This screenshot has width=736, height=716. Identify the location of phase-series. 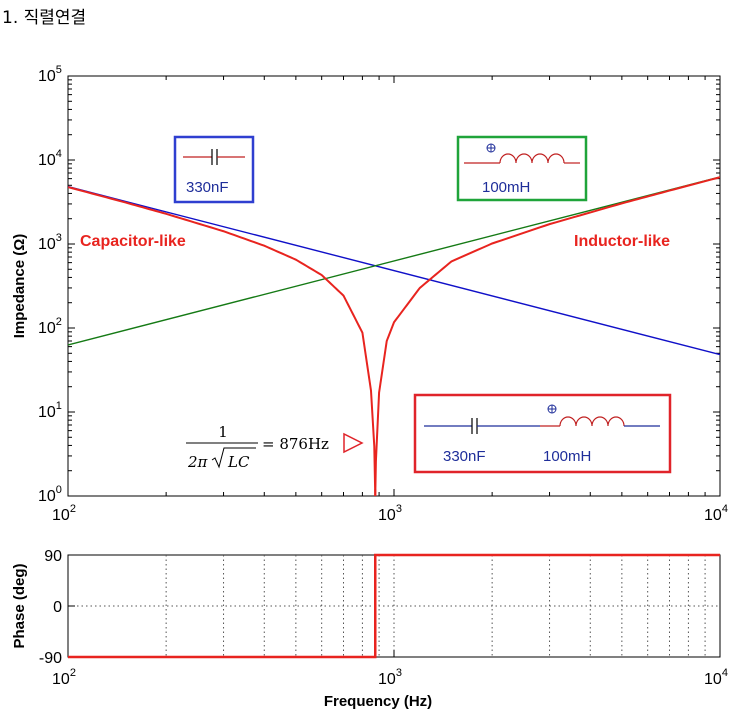
(394, 606).